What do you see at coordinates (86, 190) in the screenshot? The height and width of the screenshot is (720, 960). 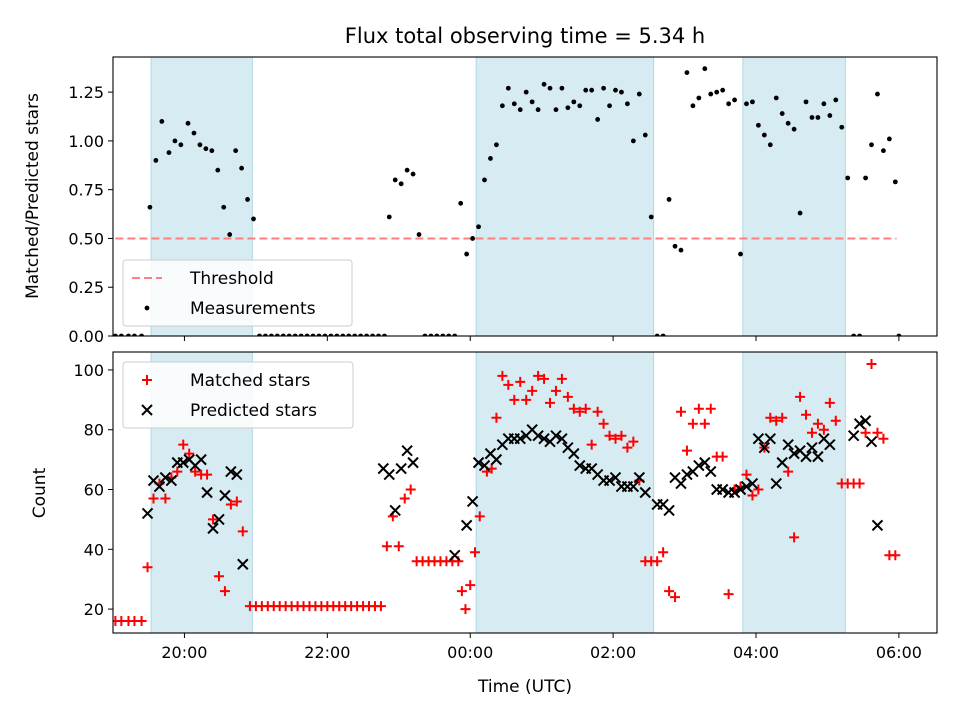 I see `top-ytick-label-3: 0.75` at bounding box center [86, 190].